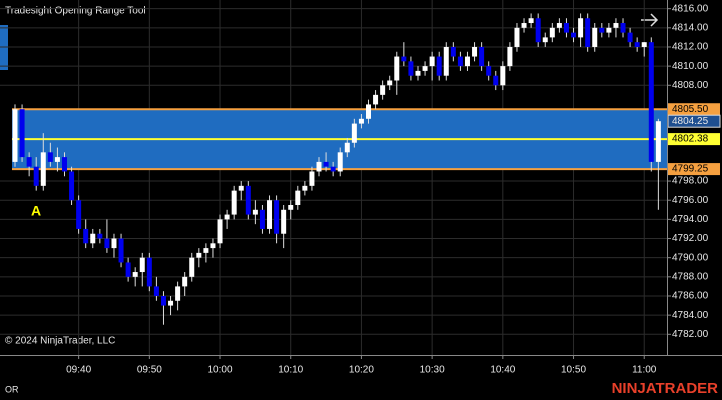 The width and height of the screenshot is (722, 400). Describe the element at coordinates (690, 139) in the screenshot. I see `price-marker-label: 4802.38` at that location.